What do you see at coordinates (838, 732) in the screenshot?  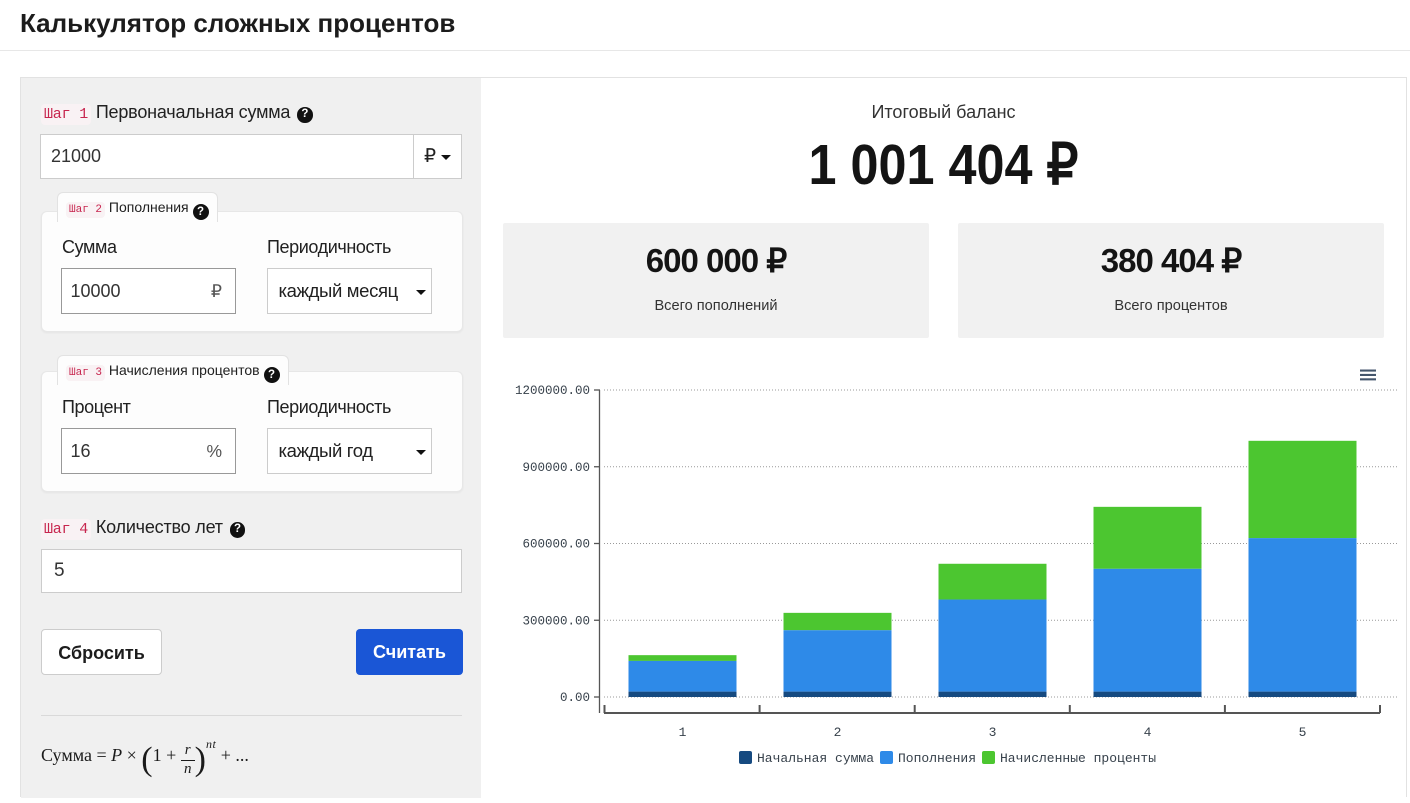 I see `svg-text: 2` at bounding box center [838, 732].